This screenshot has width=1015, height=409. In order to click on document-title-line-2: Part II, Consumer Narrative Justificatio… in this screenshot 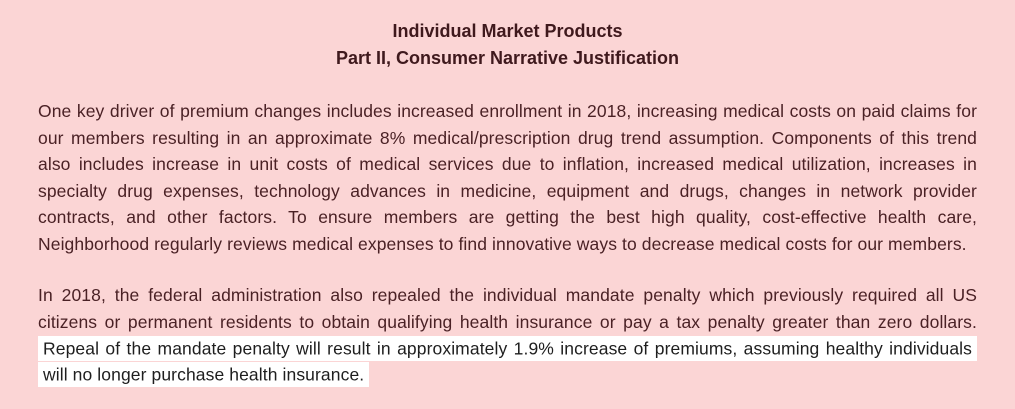, I will do `click(507, 58)`.